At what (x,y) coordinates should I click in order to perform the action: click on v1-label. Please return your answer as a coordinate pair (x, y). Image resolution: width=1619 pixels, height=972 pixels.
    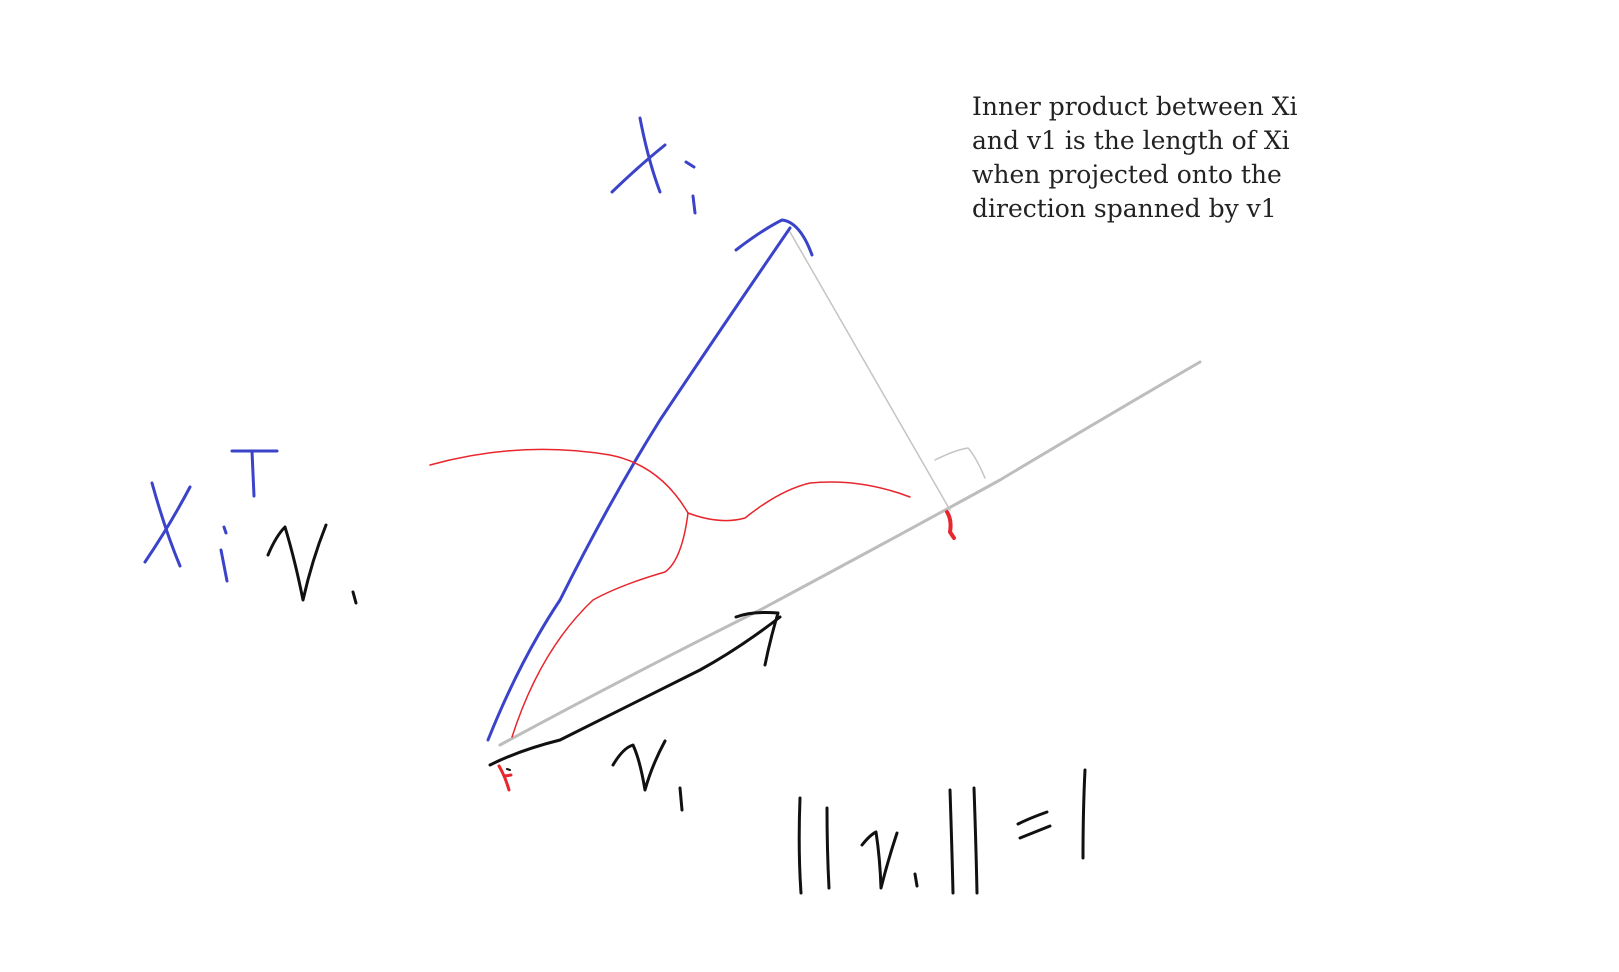
    Looking at the image, I should click on (647, 775).